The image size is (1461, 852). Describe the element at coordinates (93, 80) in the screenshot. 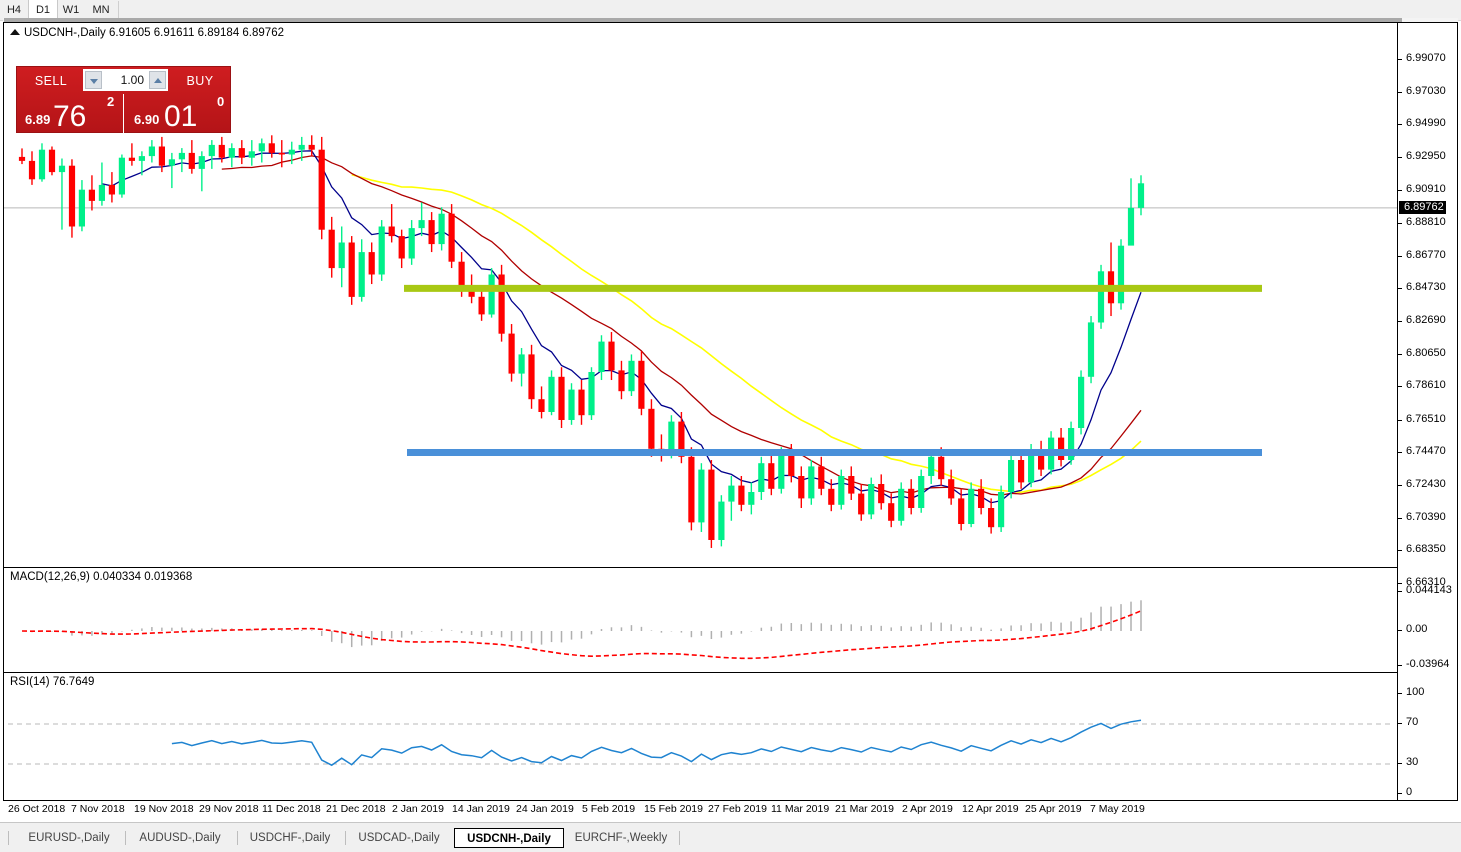

I see `caret-down-icon` at that location.